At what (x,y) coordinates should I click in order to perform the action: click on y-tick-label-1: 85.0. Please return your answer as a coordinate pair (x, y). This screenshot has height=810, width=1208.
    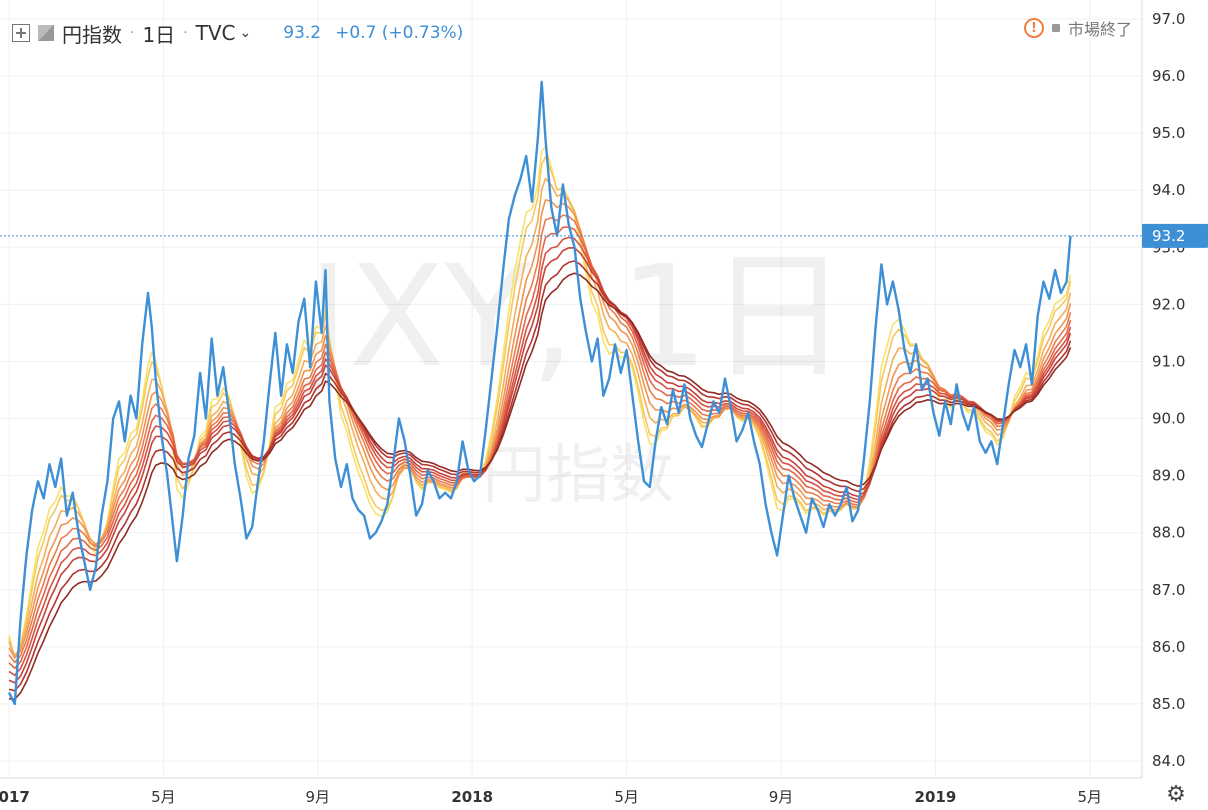
    Looking at the image, I should click on (1168, 704).